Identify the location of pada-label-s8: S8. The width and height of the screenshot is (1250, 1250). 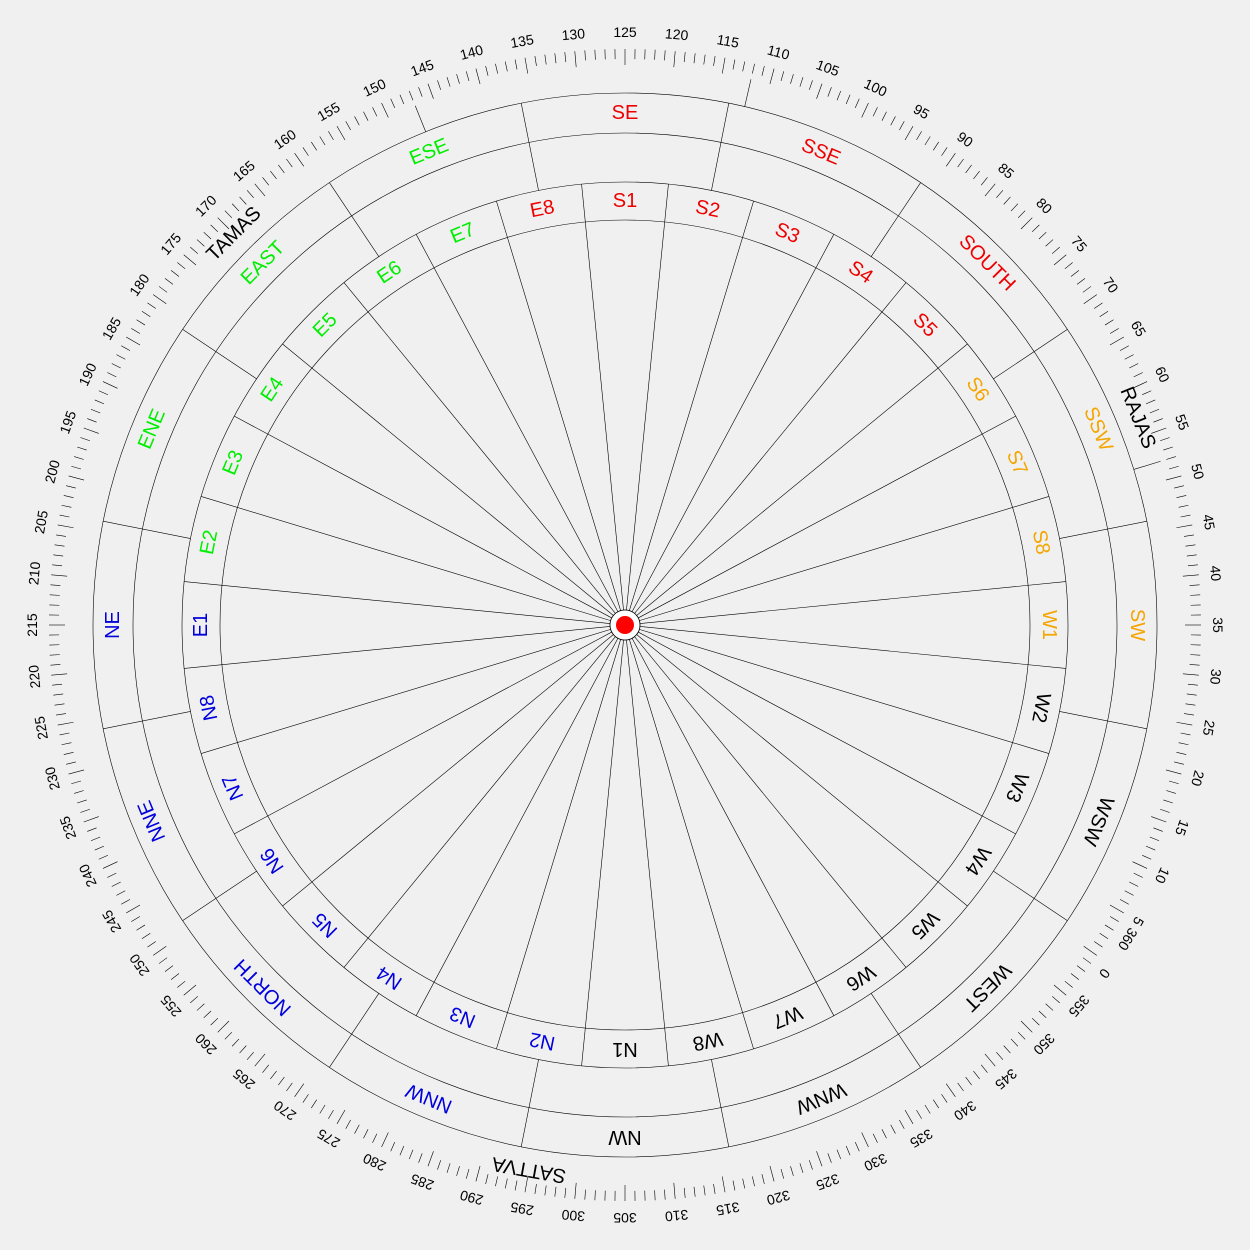
(1041, 542).